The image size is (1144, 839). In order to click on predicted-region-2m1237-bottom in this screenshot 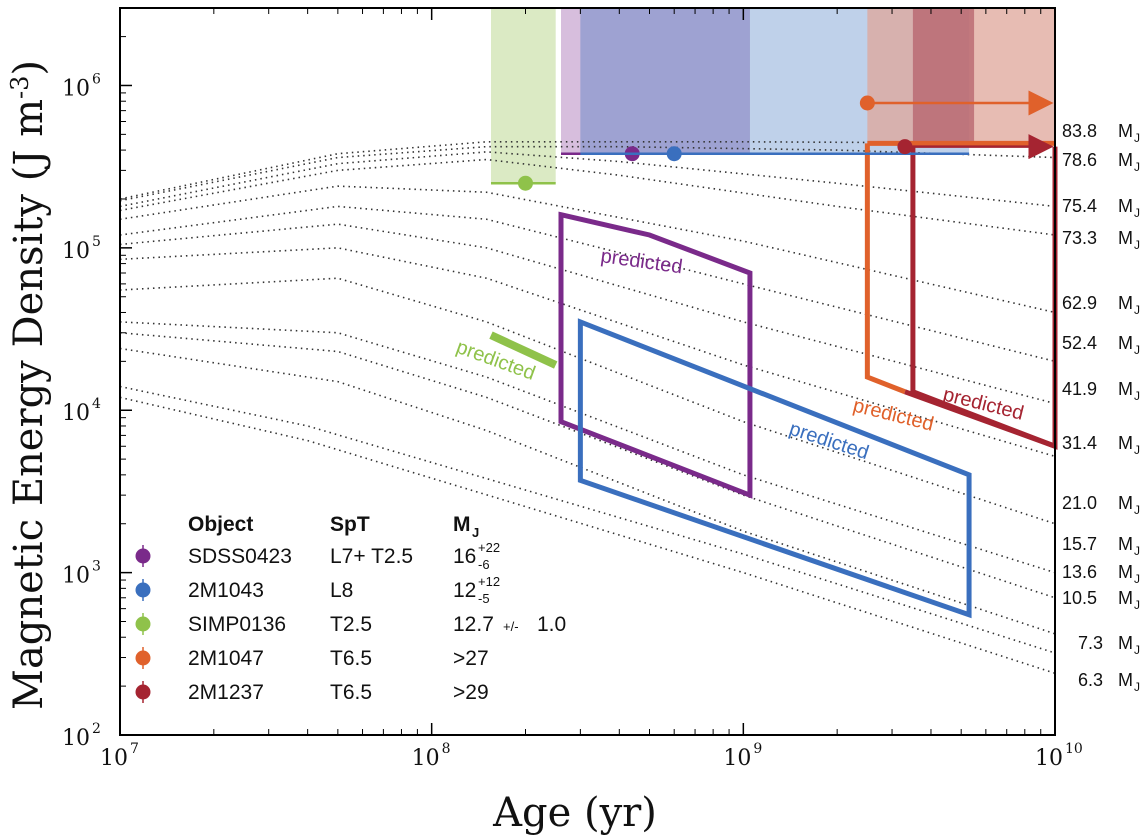, I will do `click(980, 419)`.